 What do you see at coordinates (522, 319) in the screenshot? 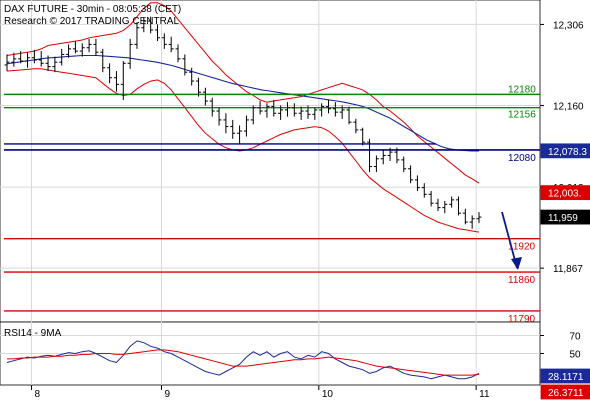
I see `level-label-11790: 11790` at bounding box center [522, 319].